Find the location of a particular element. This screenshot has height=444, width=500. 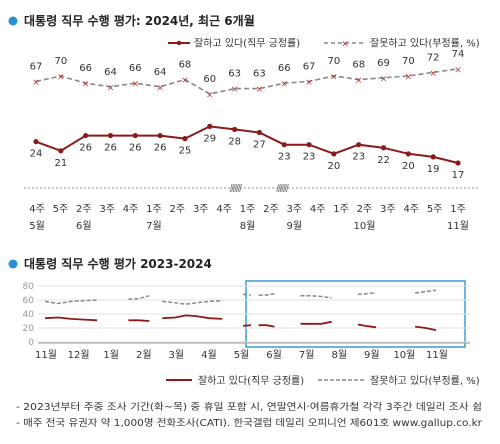

approve-value-label: 17 is located at coordinates (458, 175).